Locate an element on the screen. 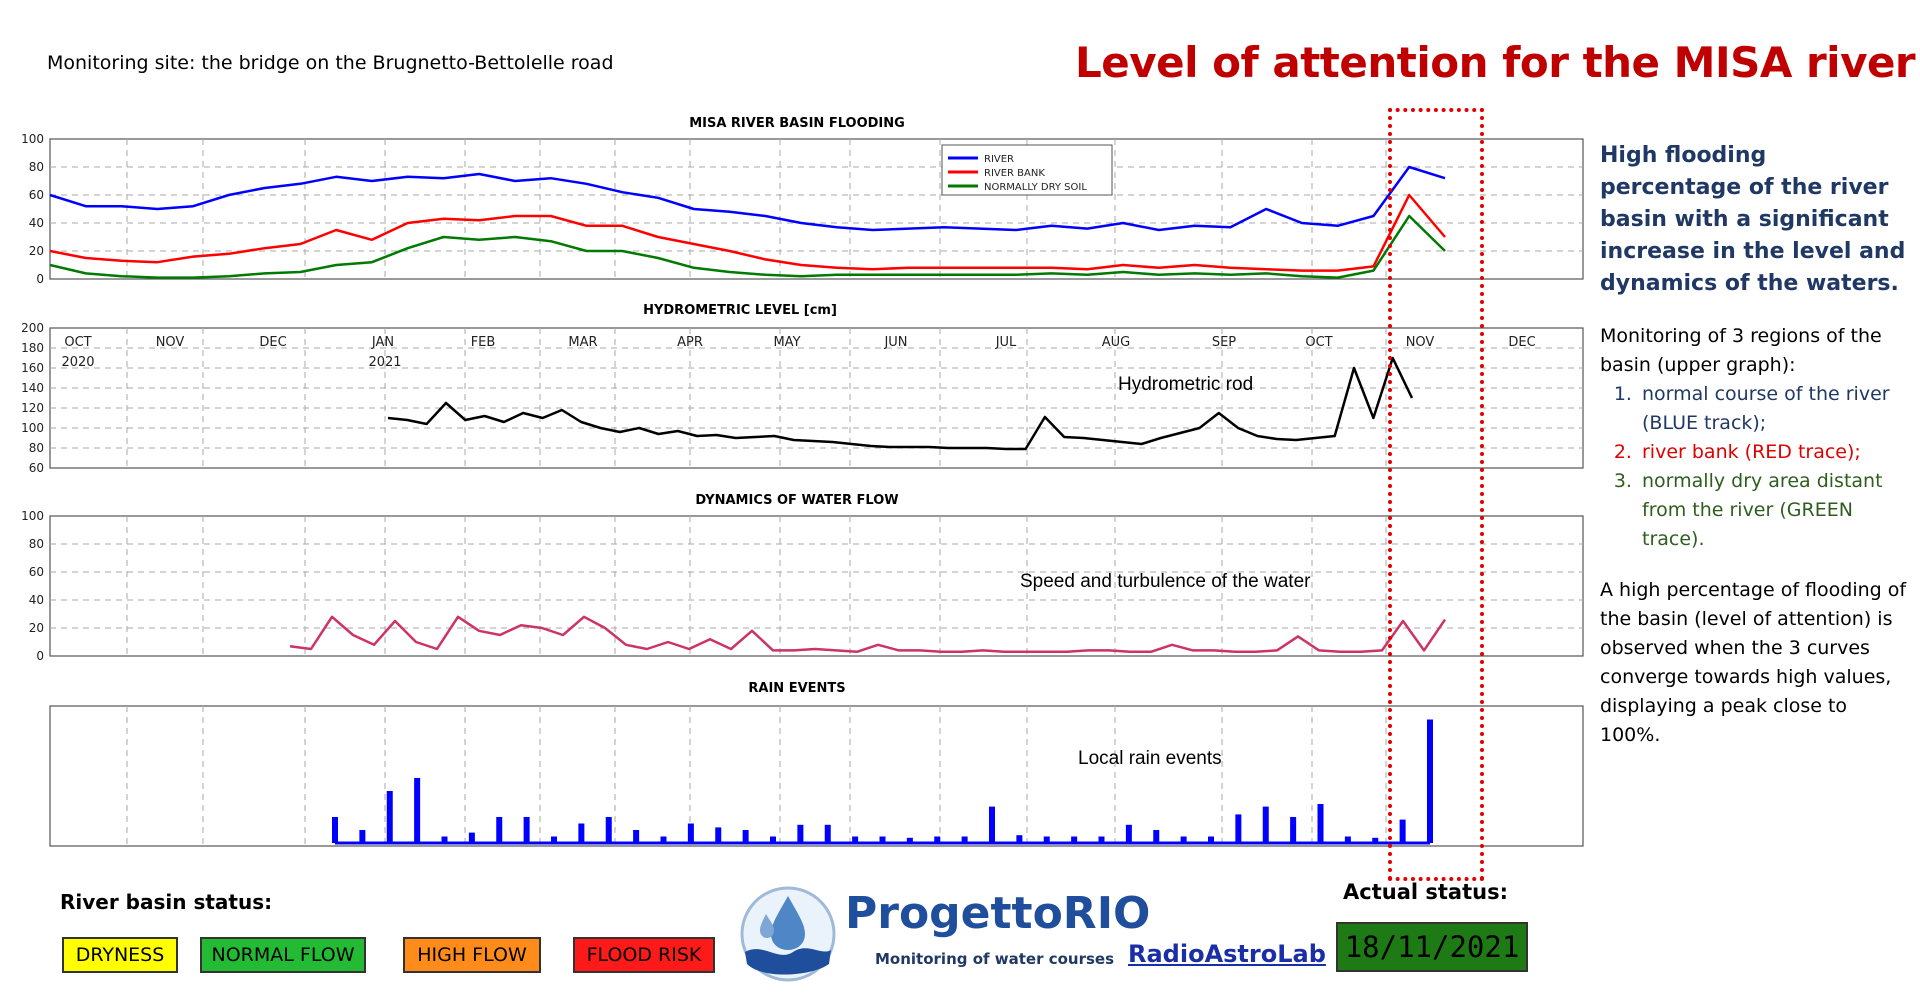 The width and height of the screenshot is (1920, 1007). month-label: JUN is located at coordinates (895, 342).